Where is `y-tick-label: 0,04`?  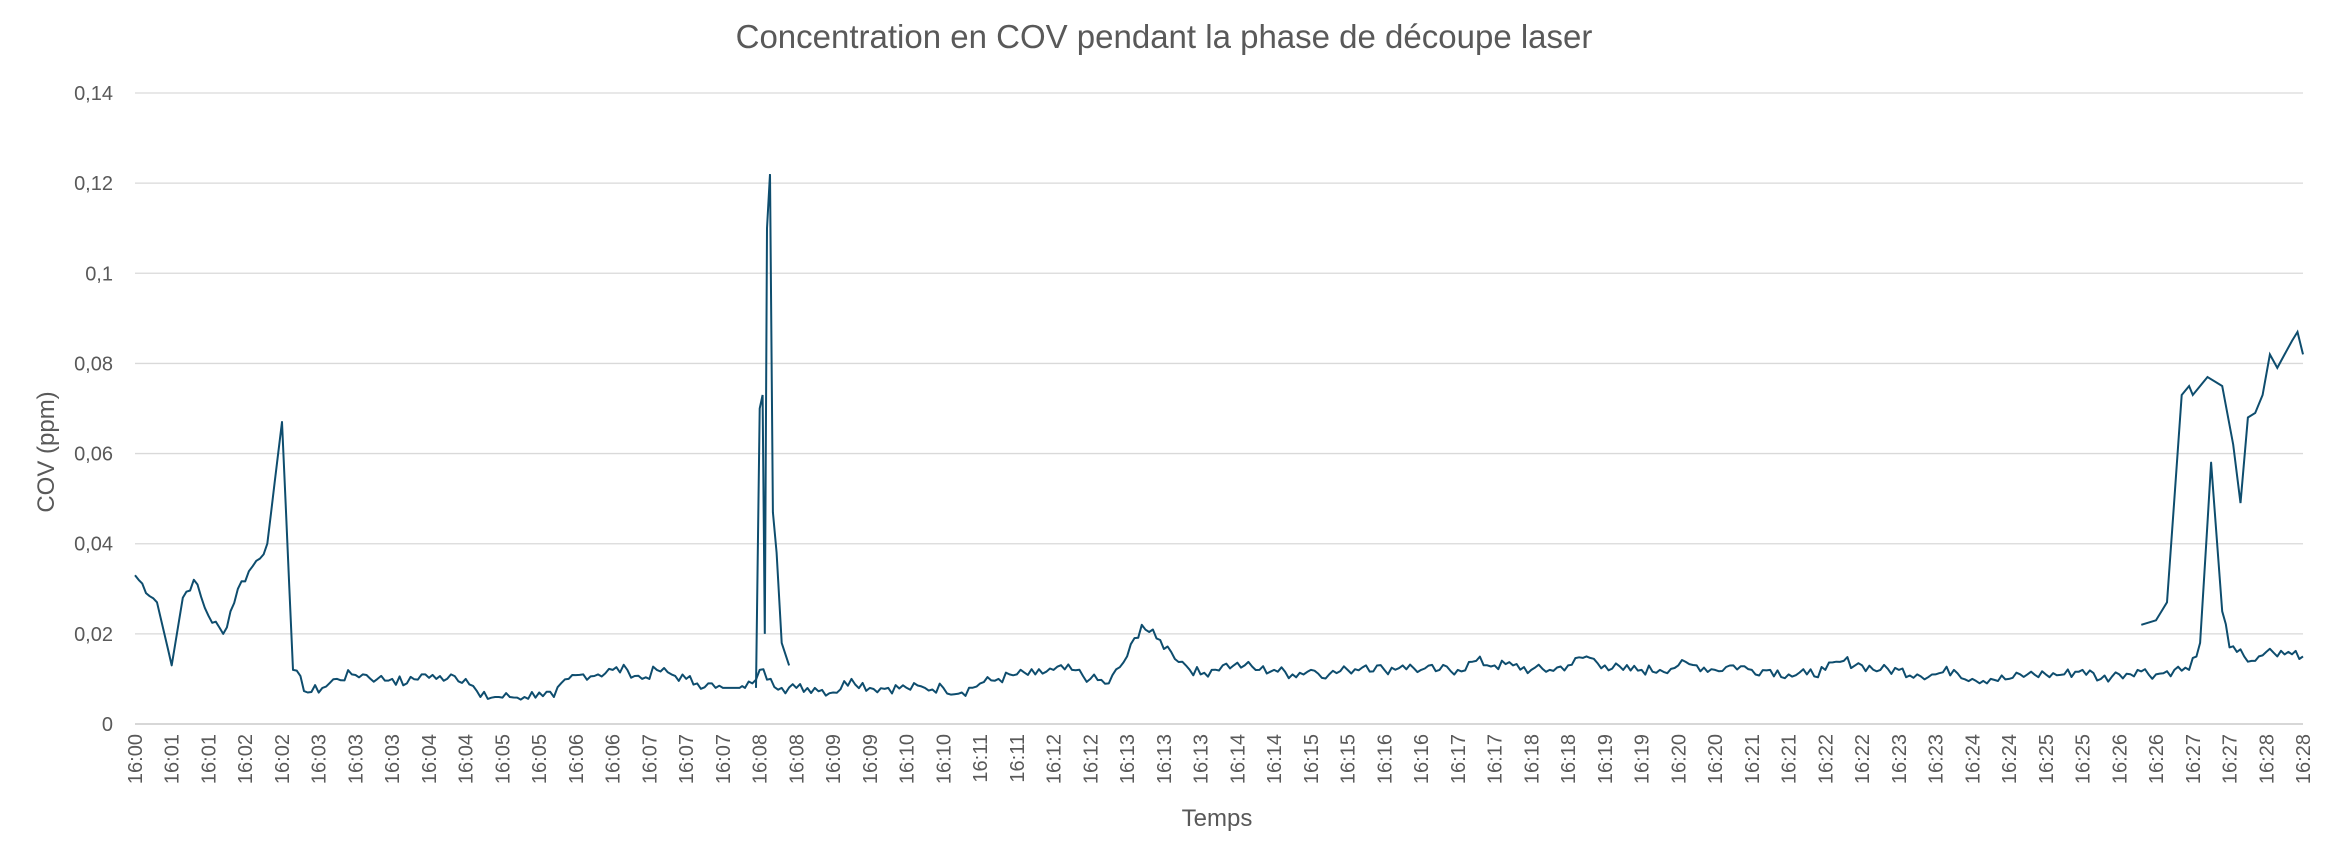 y-tick-label: 0,04 is located at coordinates (93, 545).